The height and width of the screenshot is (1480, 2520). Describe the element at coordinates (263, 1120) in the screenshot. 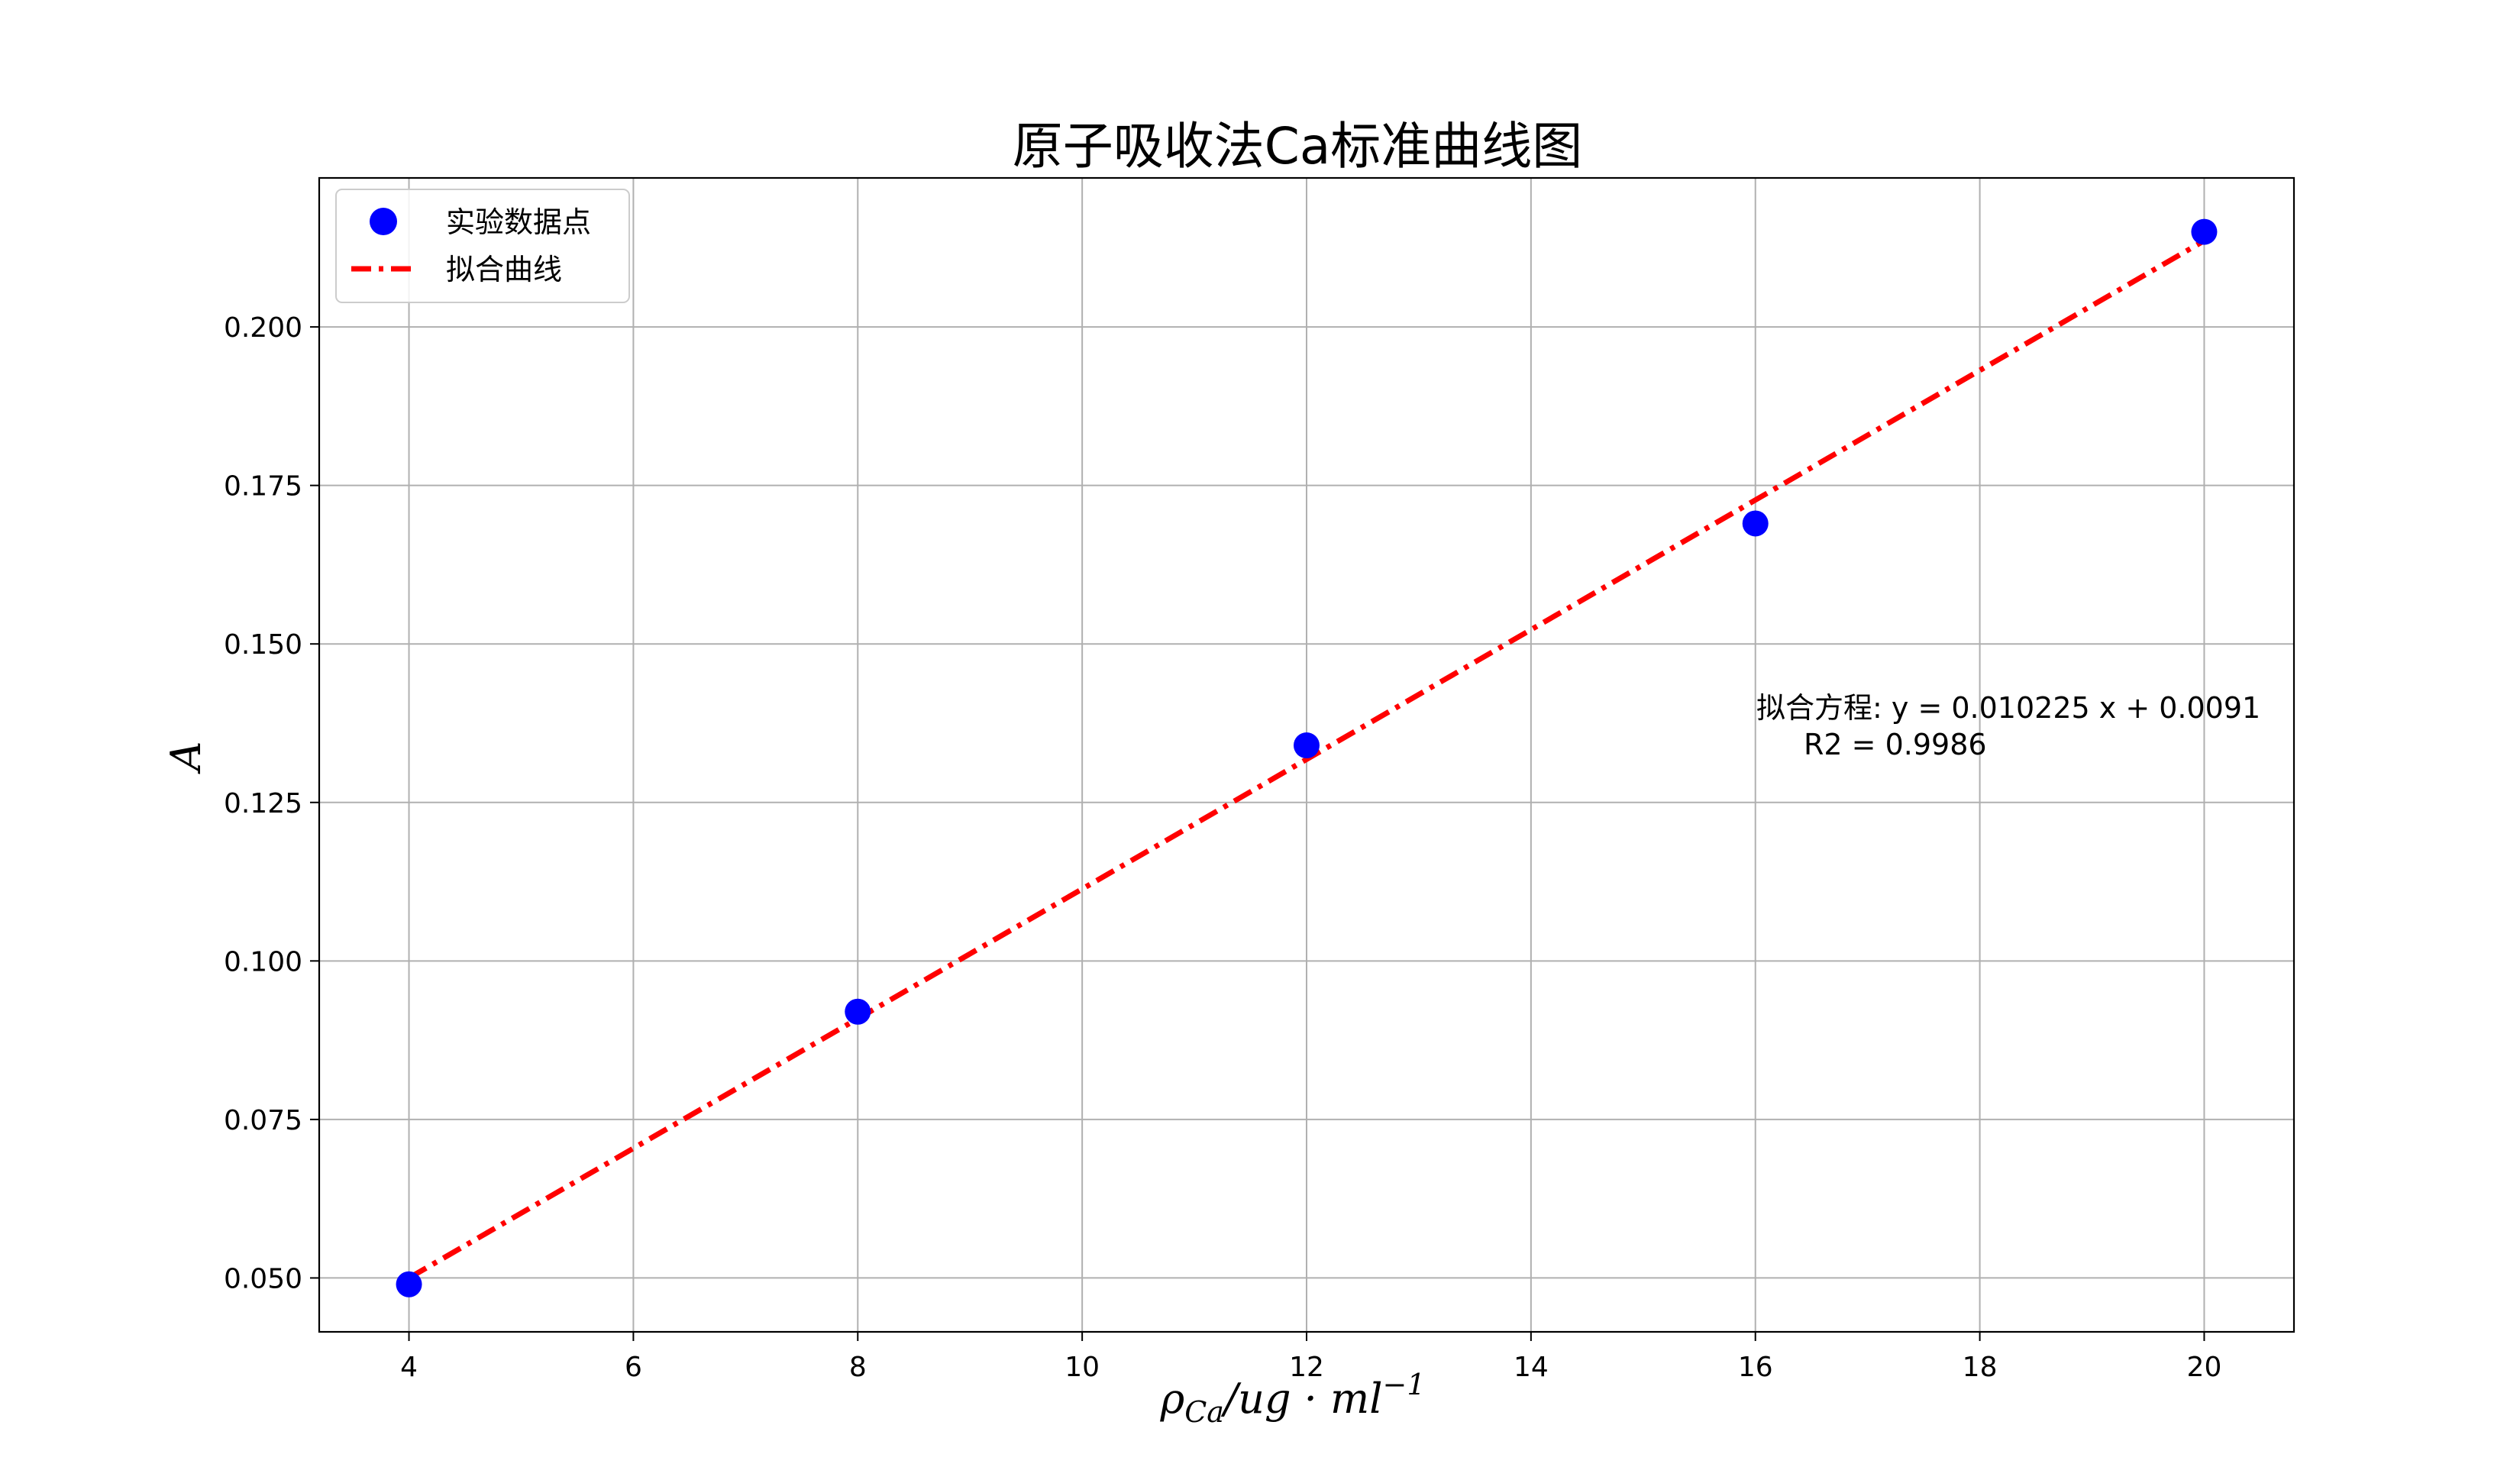

I see `y-tick-label: 0.075` at that location.